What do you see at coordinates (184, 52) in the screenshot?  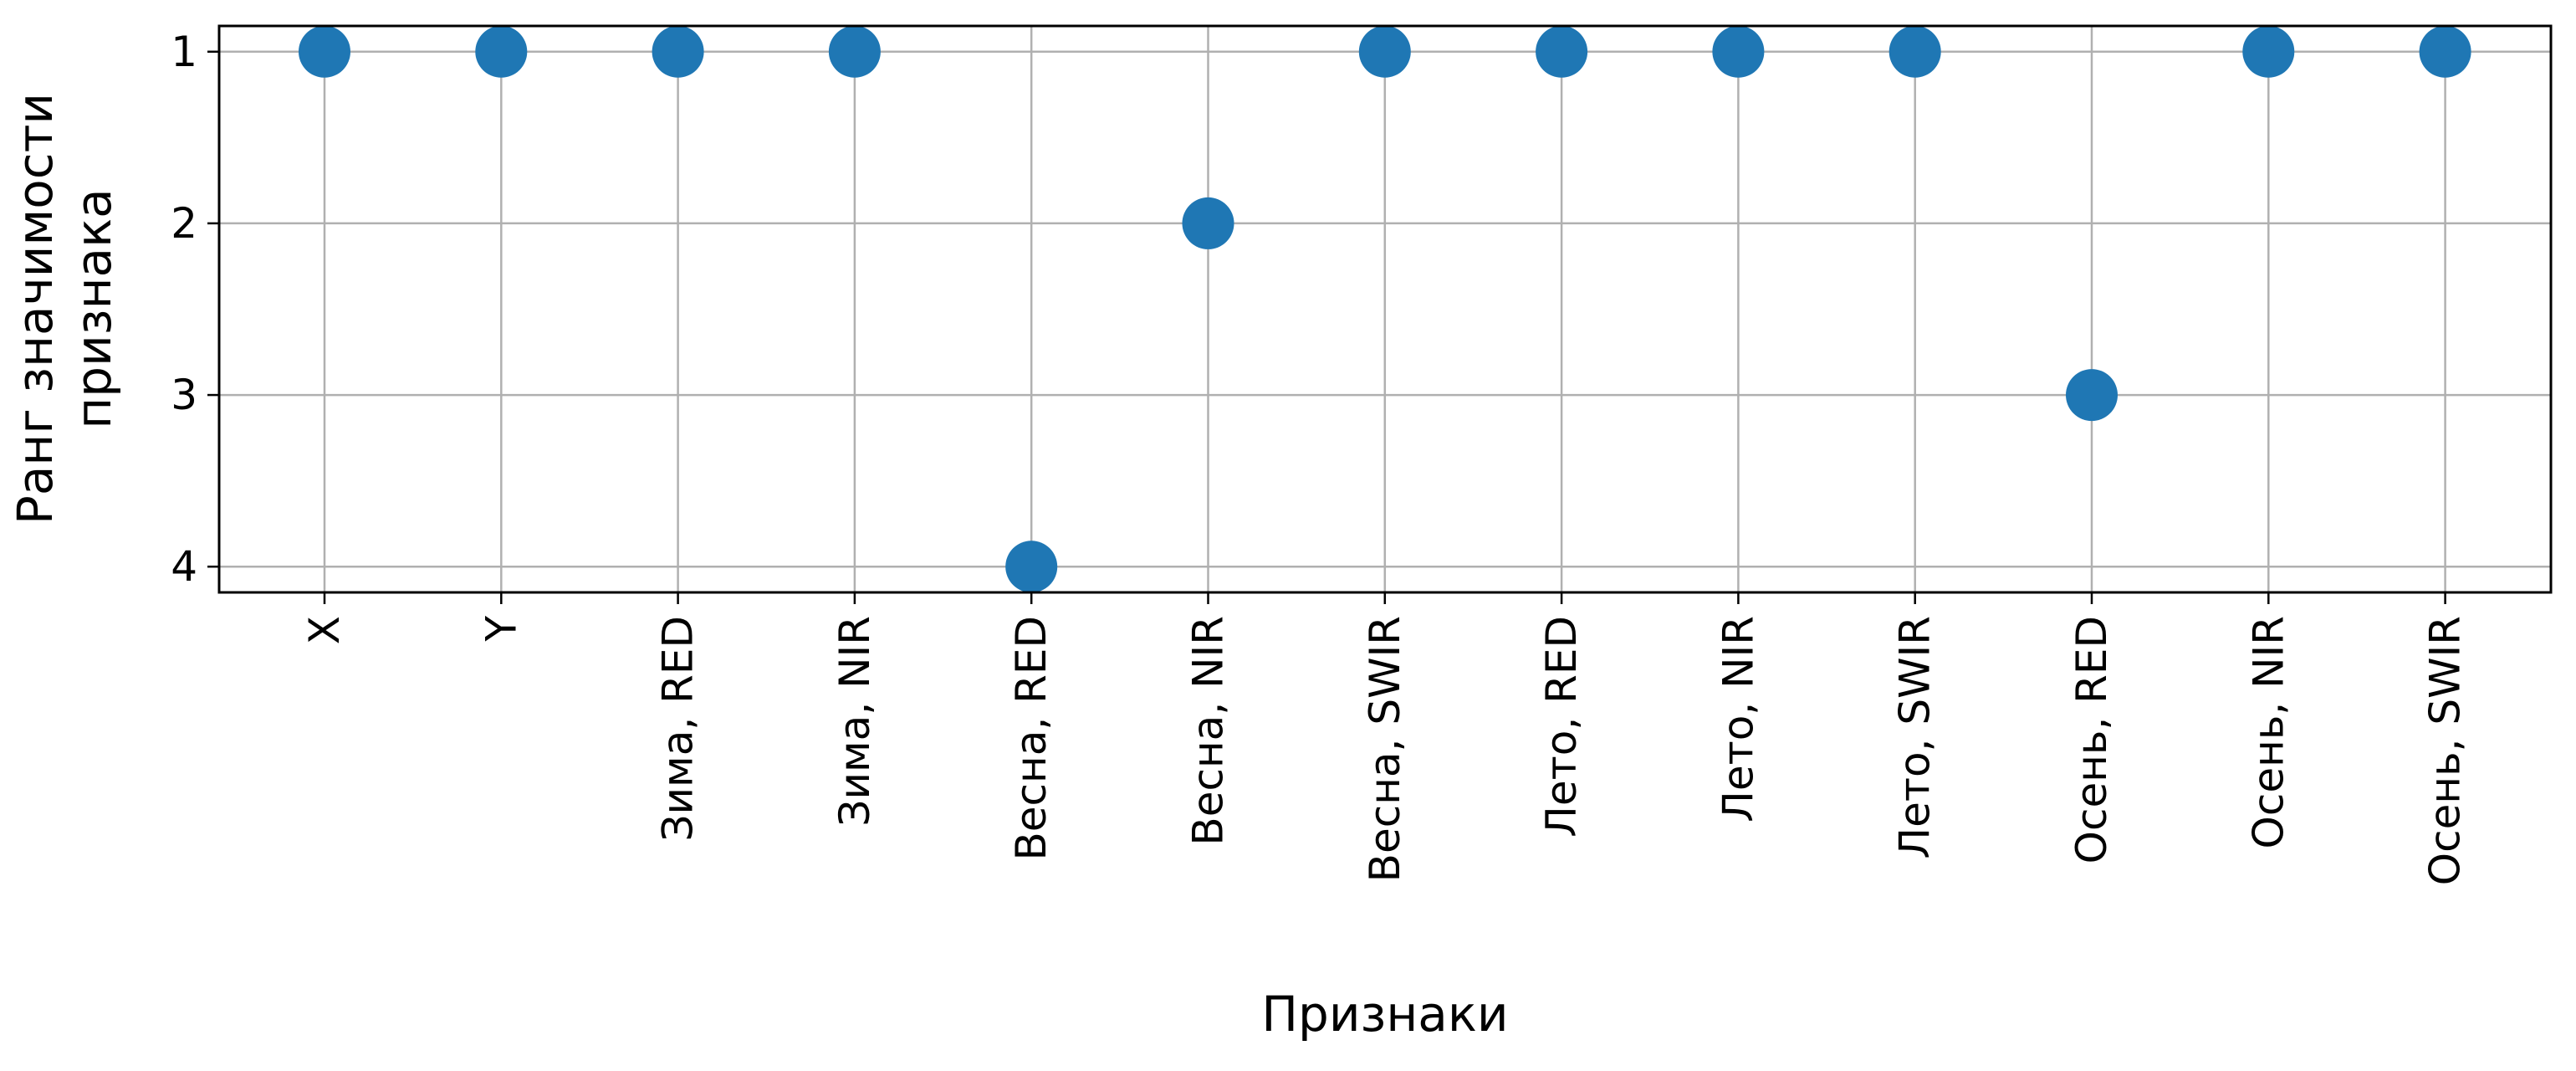 I see `y-tick-label: 1` at bounding box center [184, 52].